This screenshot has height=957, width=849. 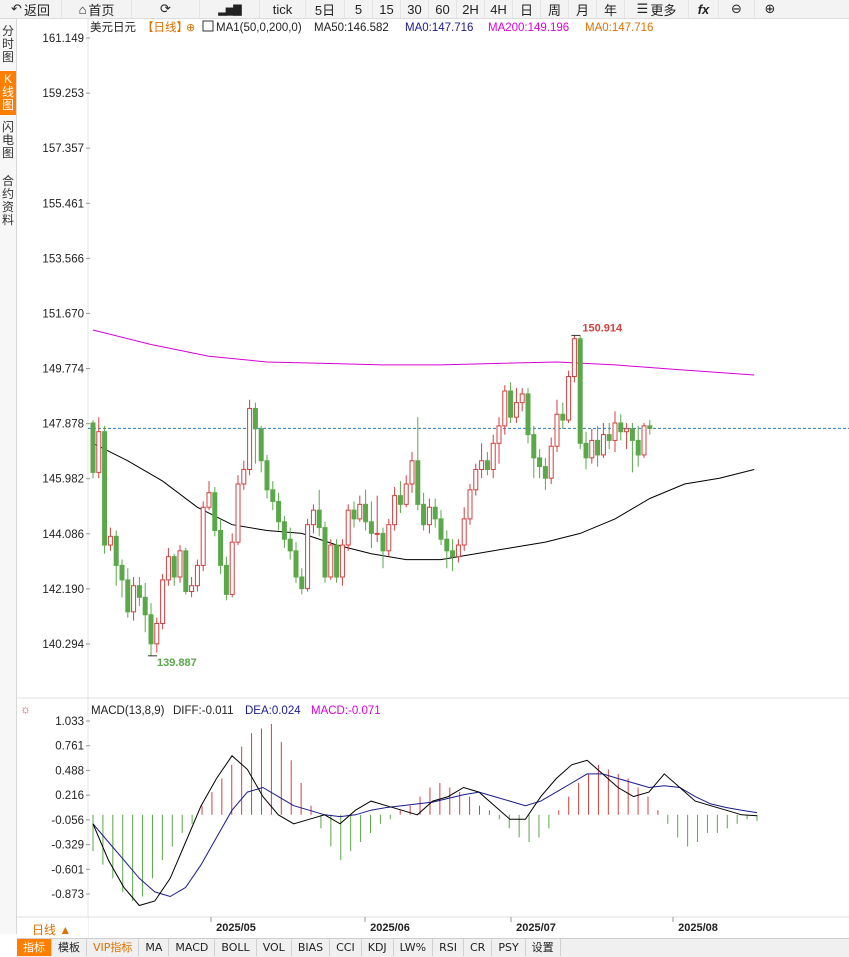 I want to click on back-arrow-icon: ↶, so click(x=16, y=8).